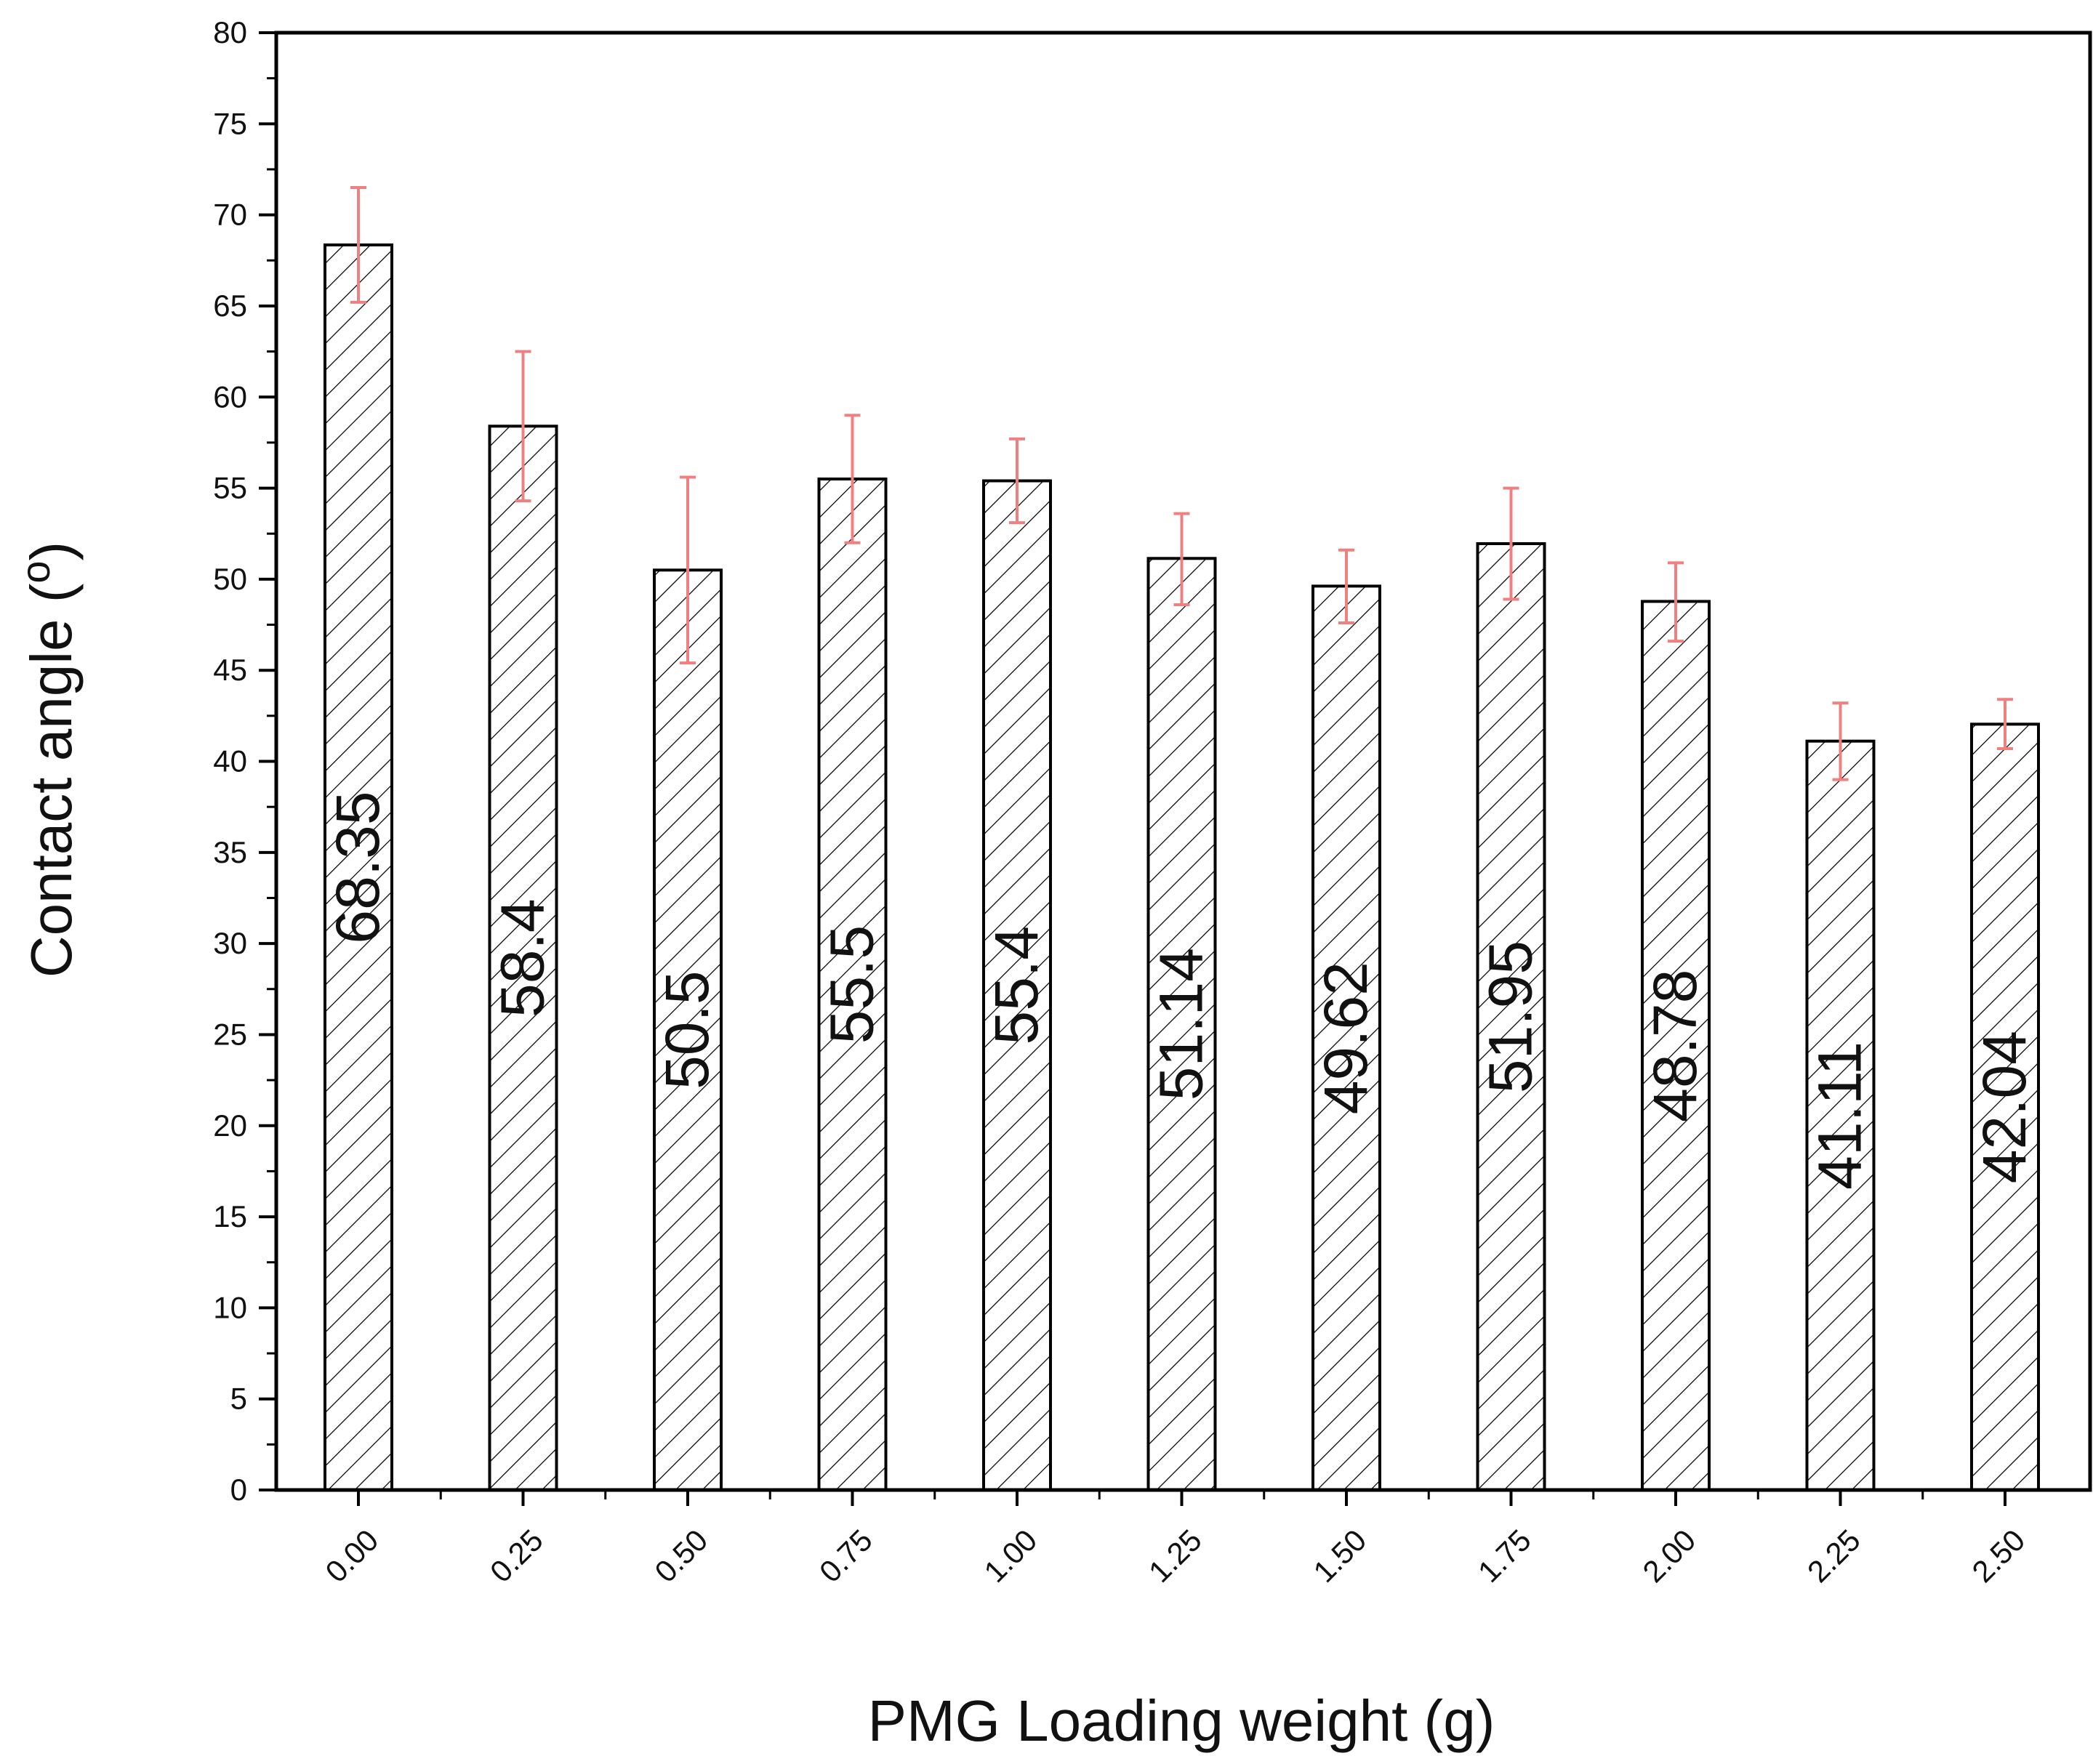 The width and height of the screenshot is (2093, 1764). I want to click on bar-value-label: 58.4, so click(523, 958).